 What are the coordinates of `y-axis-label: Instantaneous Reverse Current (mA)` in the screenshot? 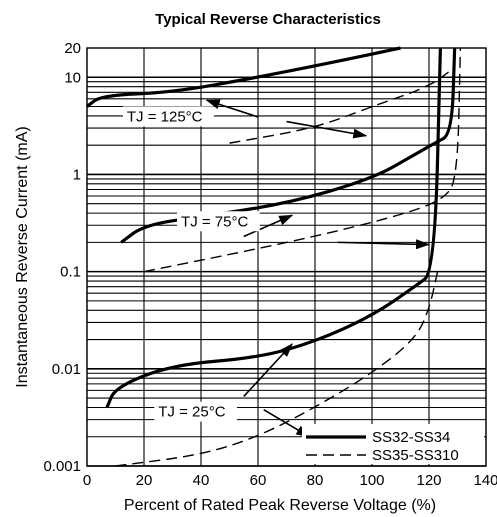 It's located at (22, 256).